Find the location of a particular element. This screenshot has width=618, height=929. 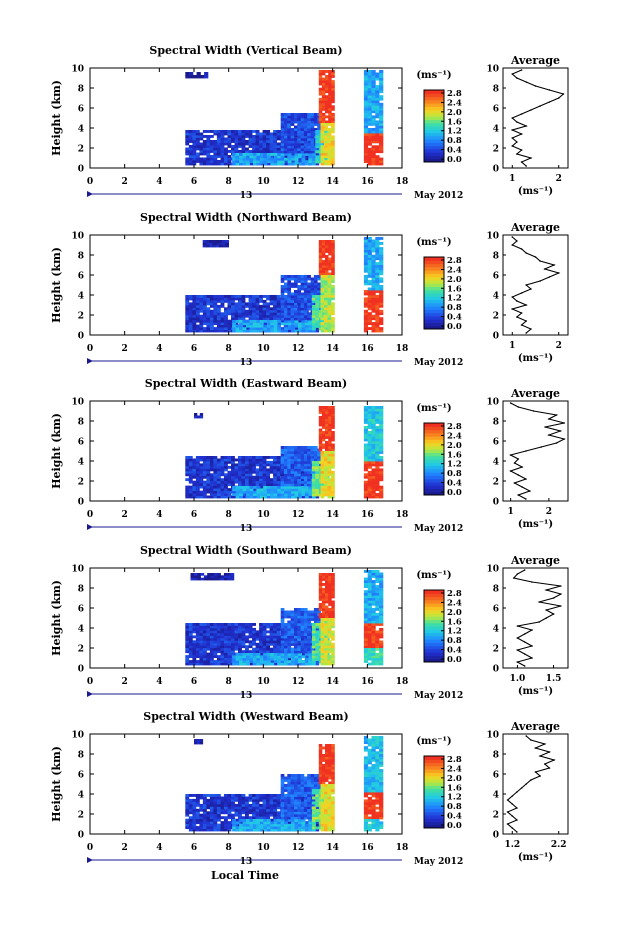

colorbar-unit: (ms⁻¹) is located at coordinates (433, 242).